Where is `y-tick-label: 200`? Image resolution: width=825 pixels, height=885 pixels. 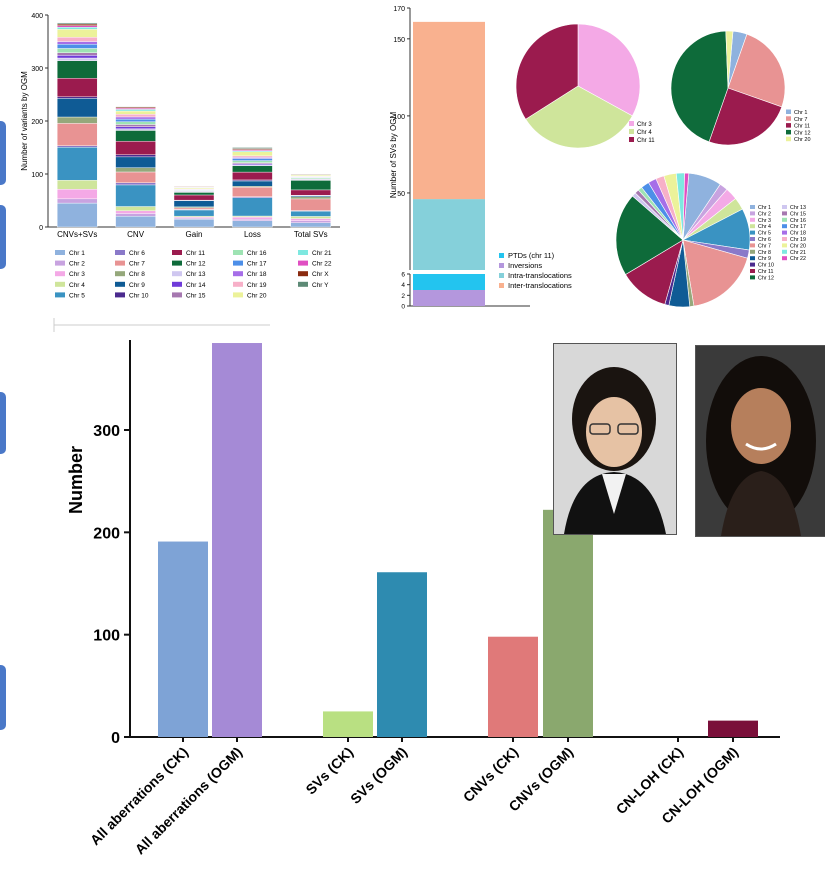
y-tick-label: 200 is located at coordinates (37, 122).